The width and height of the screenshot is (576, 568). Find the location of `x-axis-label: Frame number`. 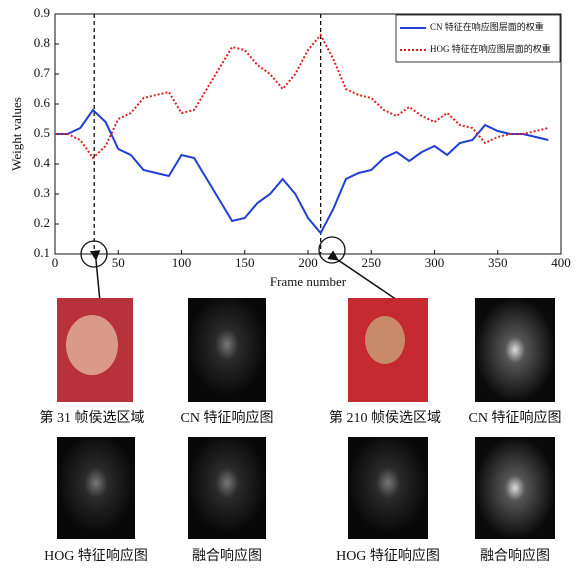

x-axis-label: Frame number is located at coordinates (308, 281).